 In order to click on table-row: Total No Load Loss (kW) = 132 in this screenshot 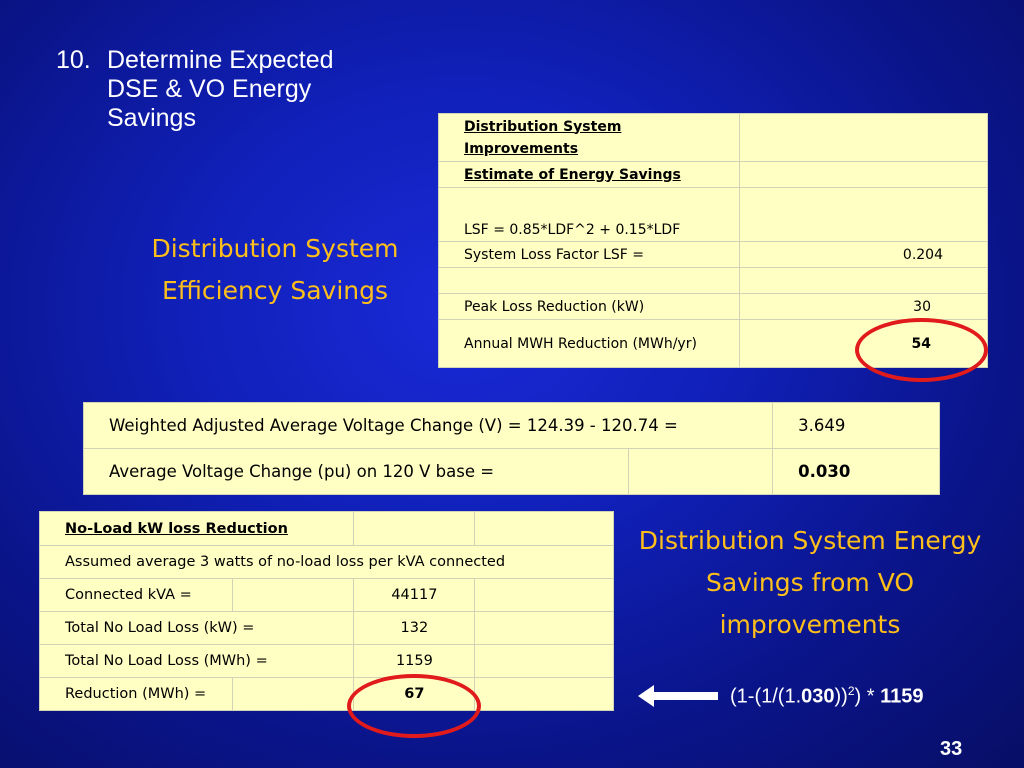, I will do `click(326, 628)`.